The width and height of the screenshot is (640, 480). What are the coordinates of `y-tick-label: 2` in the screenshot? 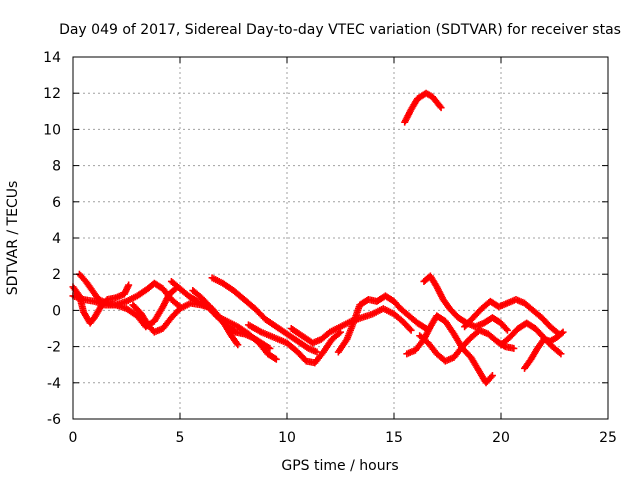 It's located at (56, 275).